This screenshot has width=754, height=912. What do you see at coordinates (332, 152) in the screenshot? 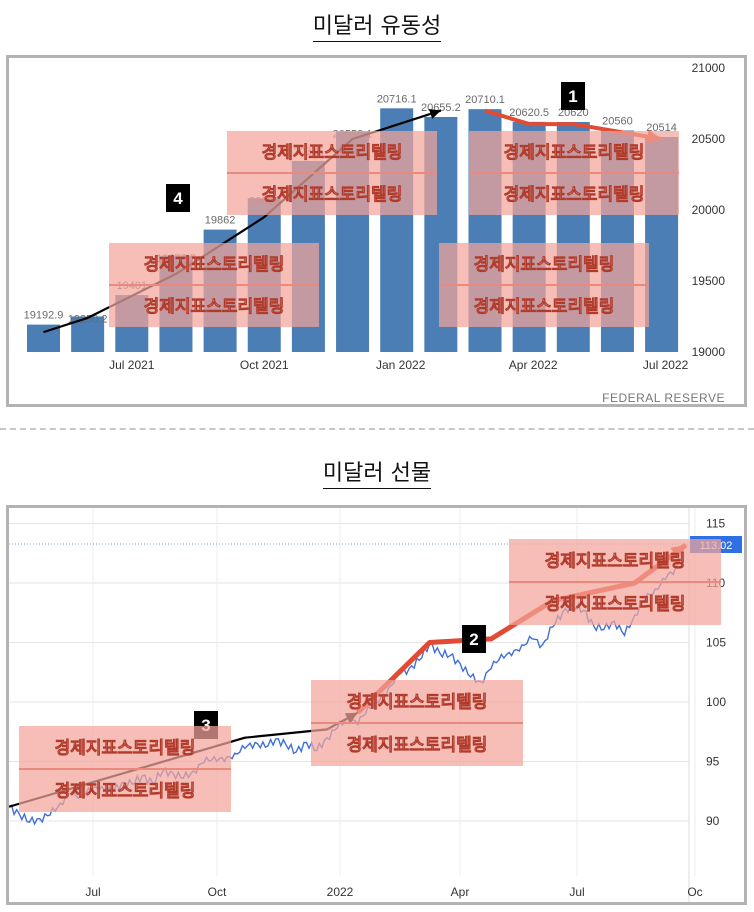
I see `watermark-1-text-1: 경제지표스토리텔링` at bounding box center [332, 152].